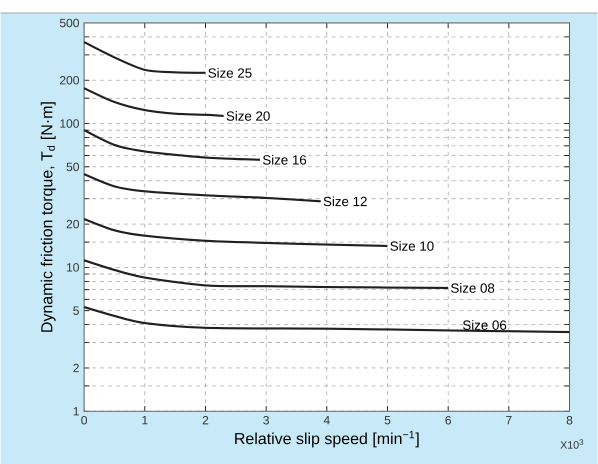 This screenshot has height=464, width=598. What do you see at coordinates (230, 73) in the screenshot?
I see `series-label: Size 25` at bounding box center [230, 73].